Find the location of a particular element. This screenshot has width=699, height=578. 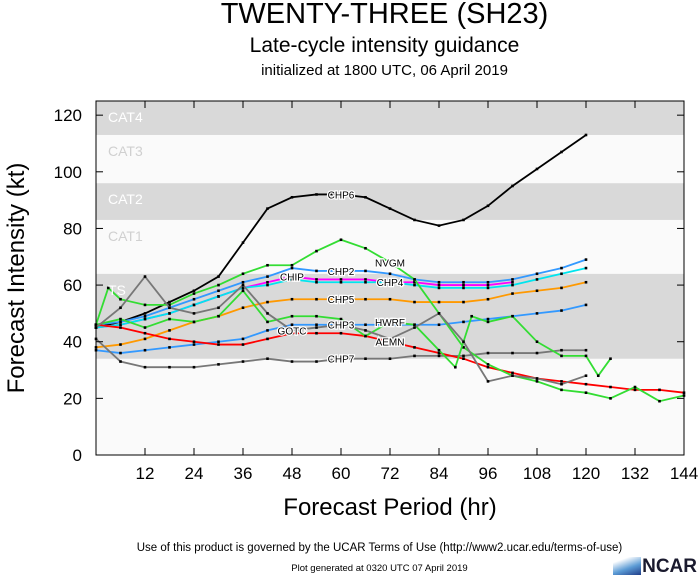

y-tick-label: 120 is located at coordinates (68, 115).